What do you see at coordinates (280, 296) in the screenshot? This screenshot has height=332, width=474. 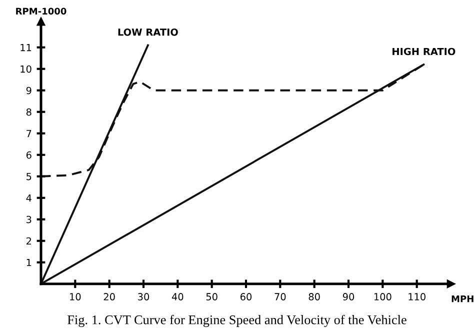 I see `x-tick-label: 70` at bounding box center [280, 296].